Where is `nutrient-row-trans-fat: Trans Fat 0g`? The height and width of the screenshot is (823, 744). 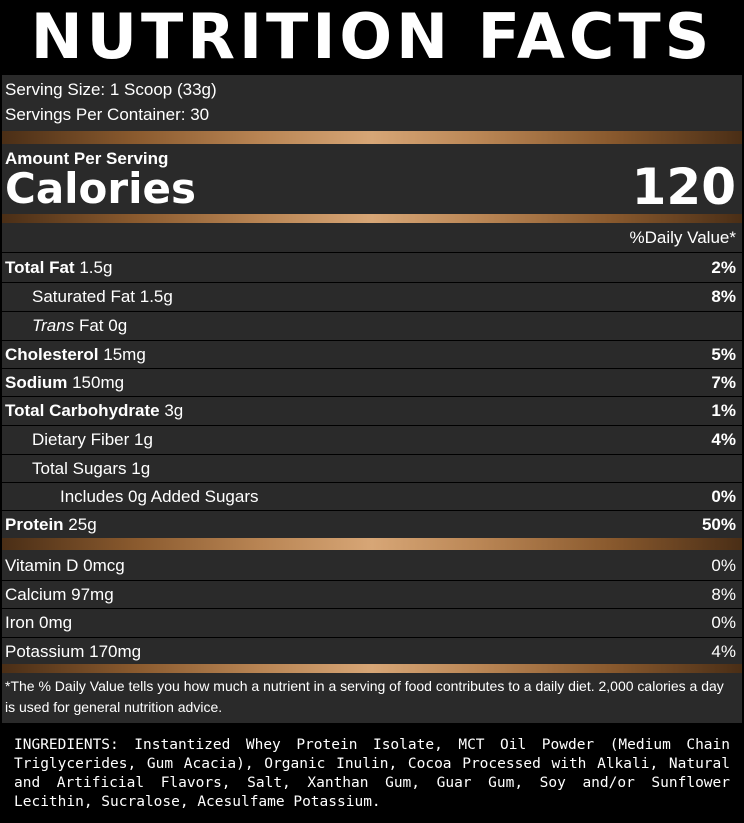
nutrient-row-trans-fat: Trans Fat 0g is located at coordinates (372, 326).